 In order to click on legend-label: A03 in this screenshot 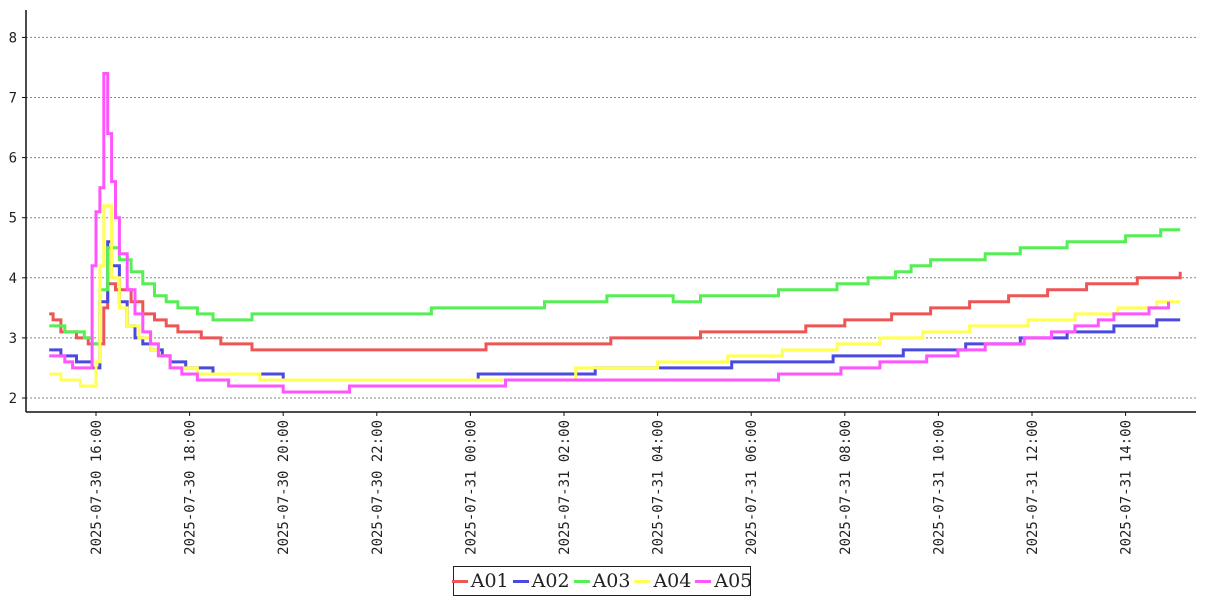, I will do `click(611, 581)`.